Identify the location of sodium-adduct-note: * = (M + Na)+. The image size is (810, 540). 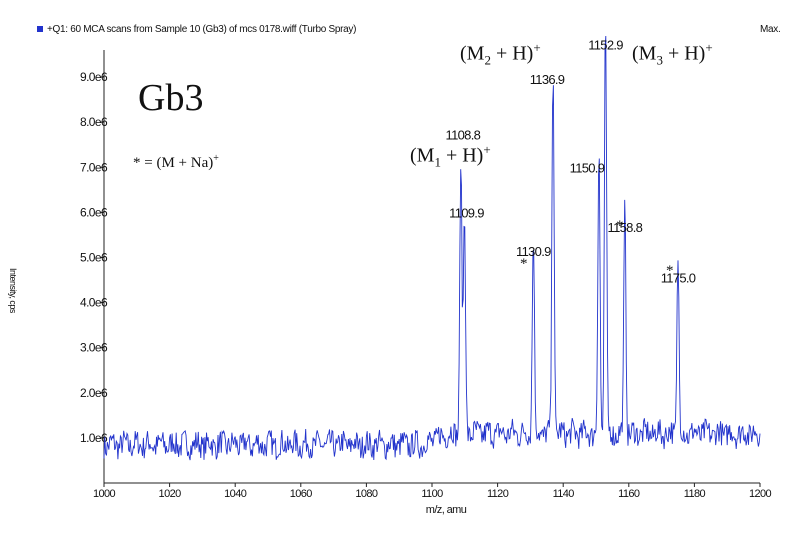
(176, 162).